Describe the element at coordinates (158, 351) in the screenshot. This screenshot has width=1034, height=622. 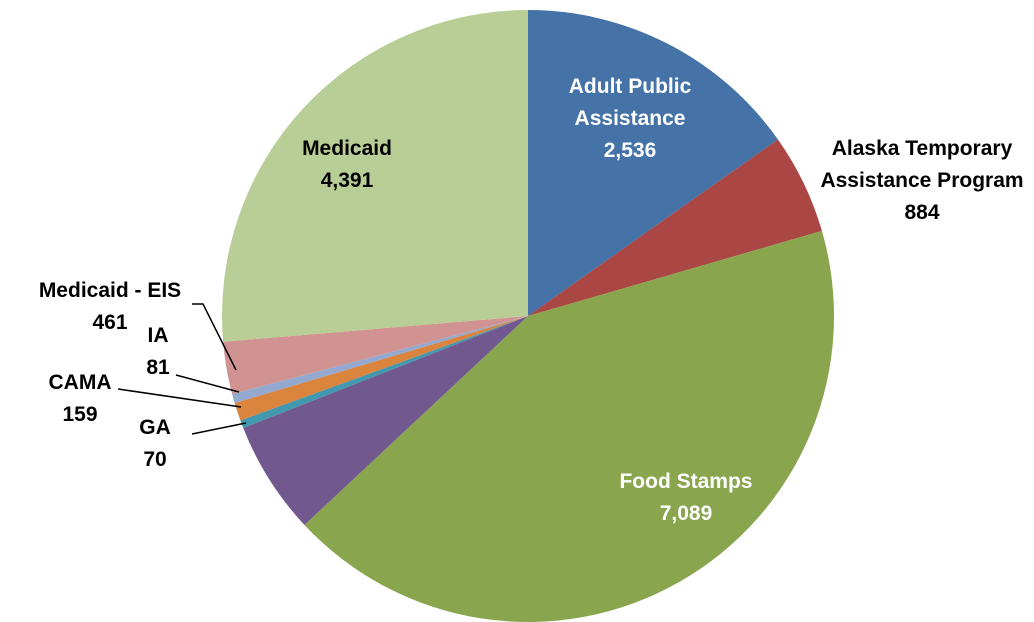
I see `slice-label-ia: IA 81` at that location.